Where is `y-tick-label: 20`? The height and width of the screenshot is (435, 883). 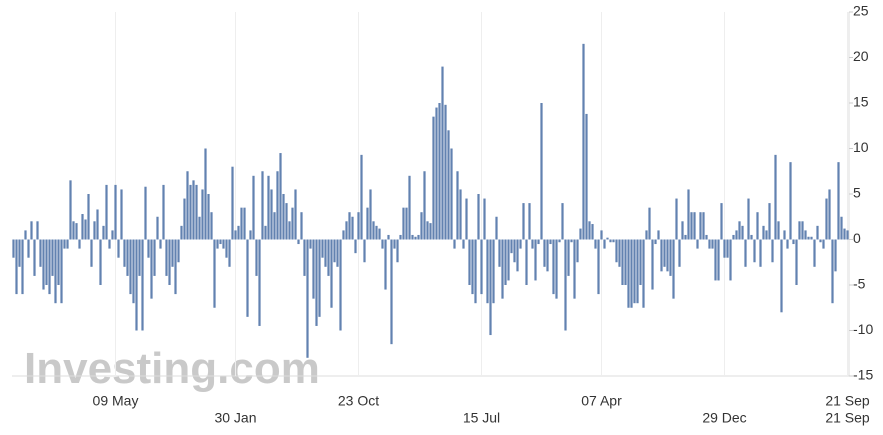
y-tick-label: 20 is located at coordinates (861, 56).